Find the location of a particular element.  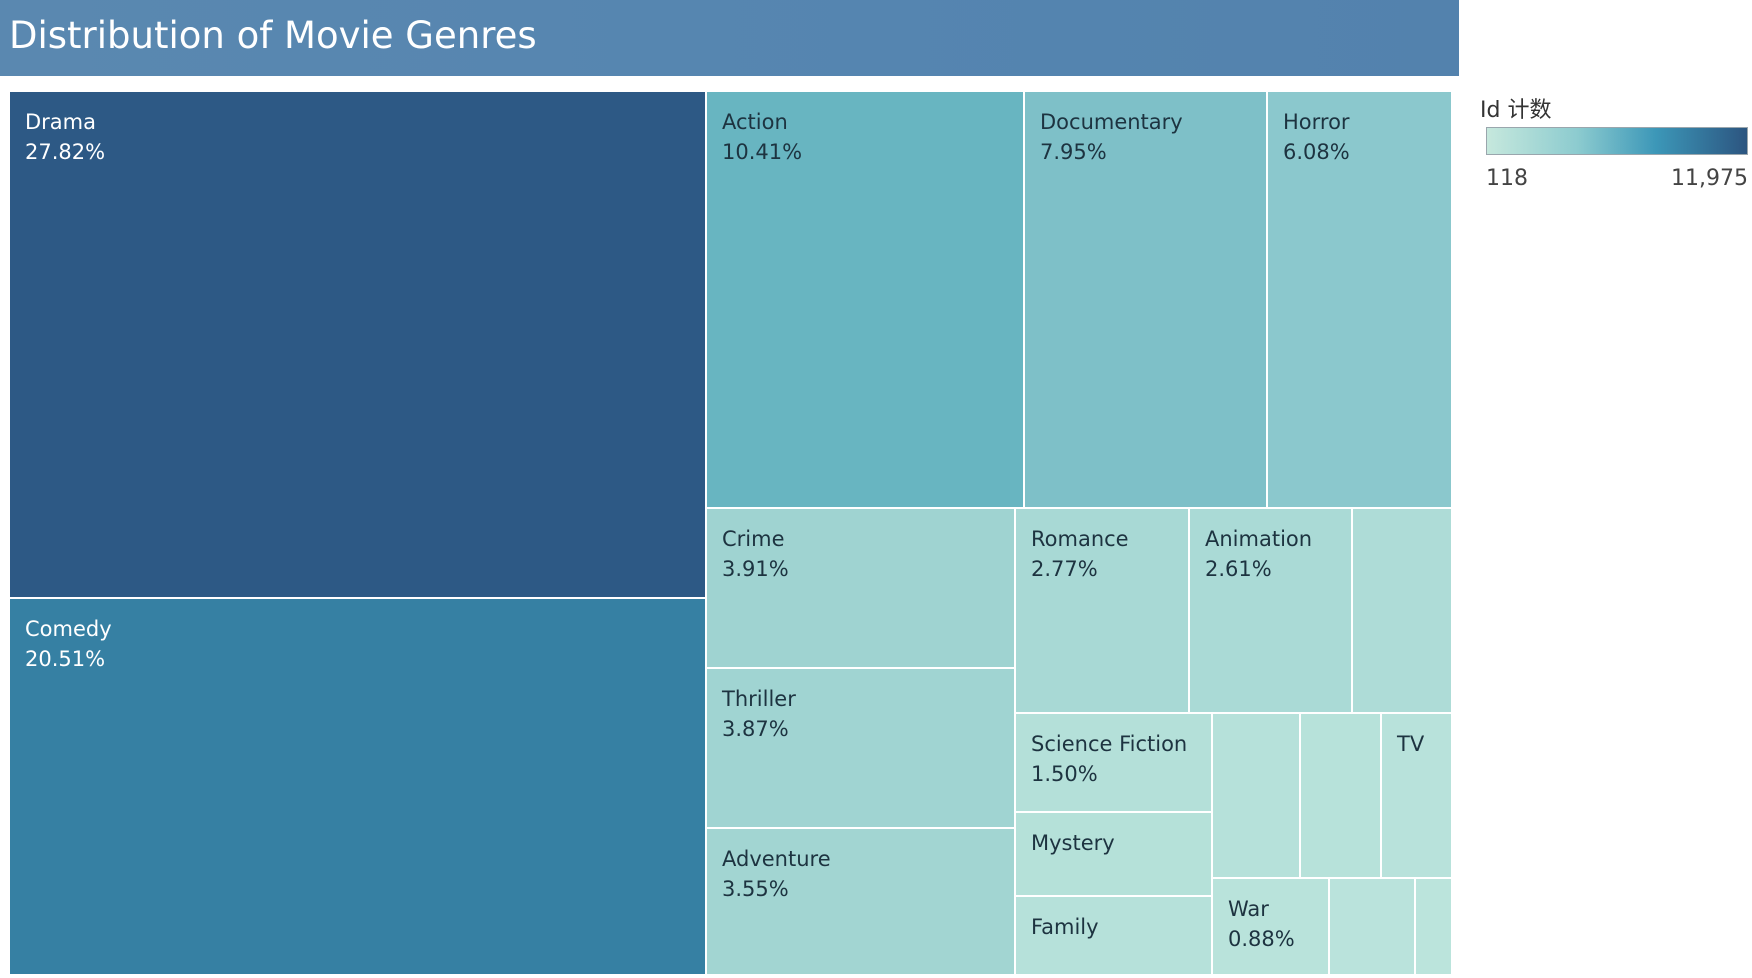

treemap-cell: Animation 2.61% is located at coordinates (1270, 610).